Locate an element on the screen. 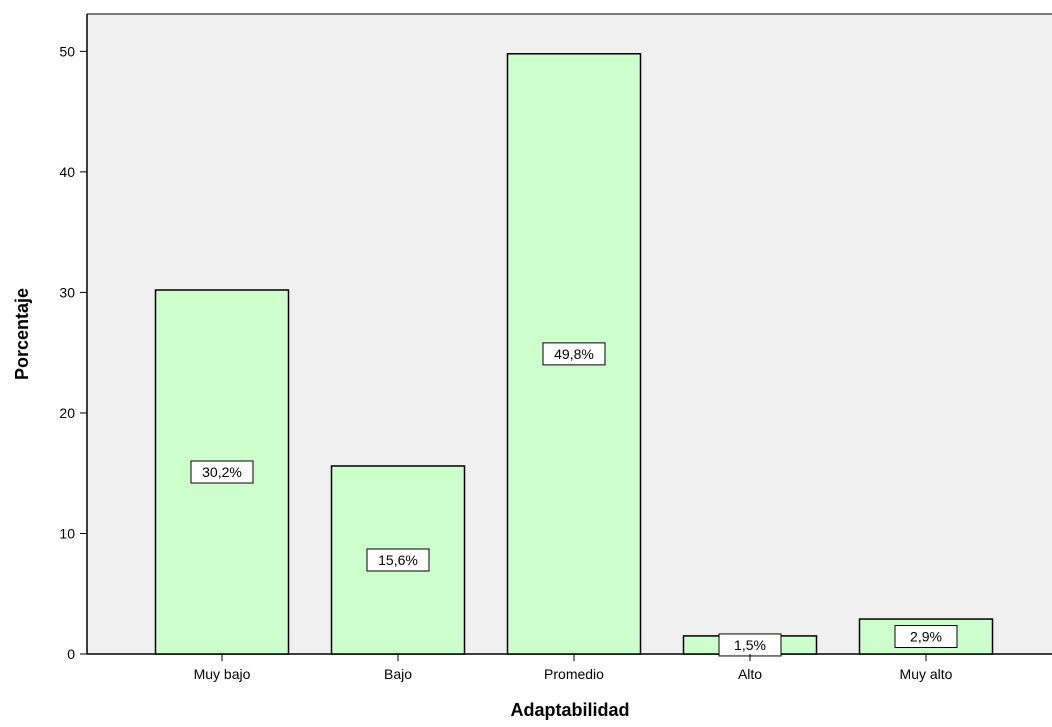  x-tick-label: Alto is located at coordinates (750, 674).